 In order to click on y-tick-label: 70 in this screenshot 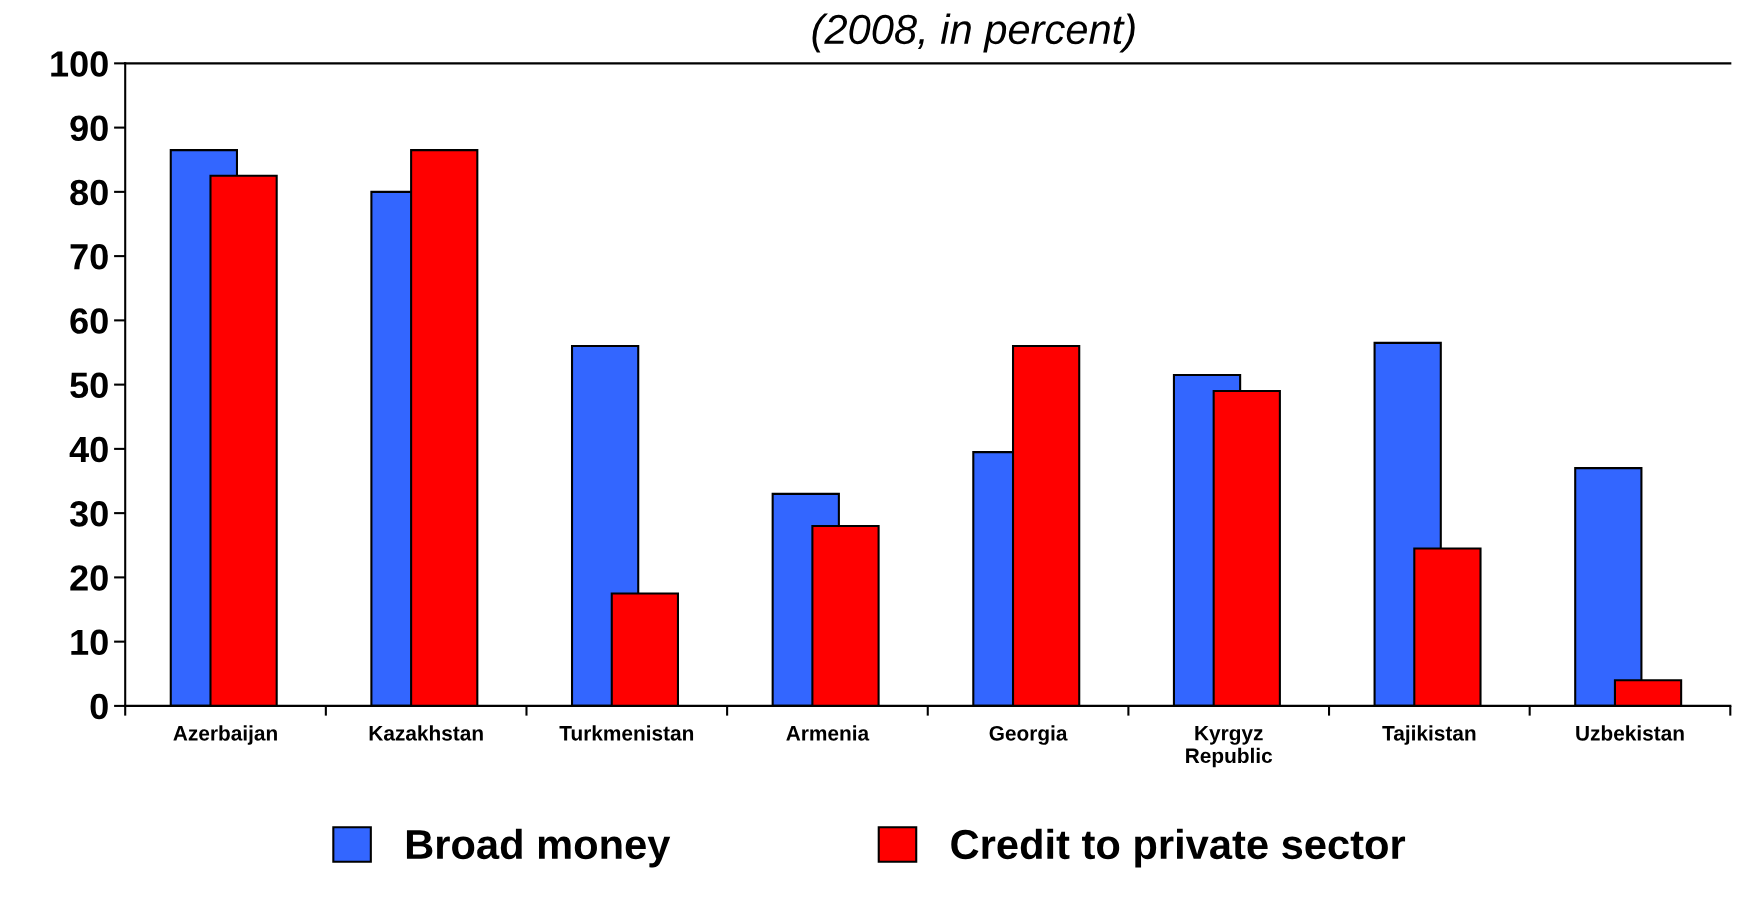, I will do `click(89, 256)`.